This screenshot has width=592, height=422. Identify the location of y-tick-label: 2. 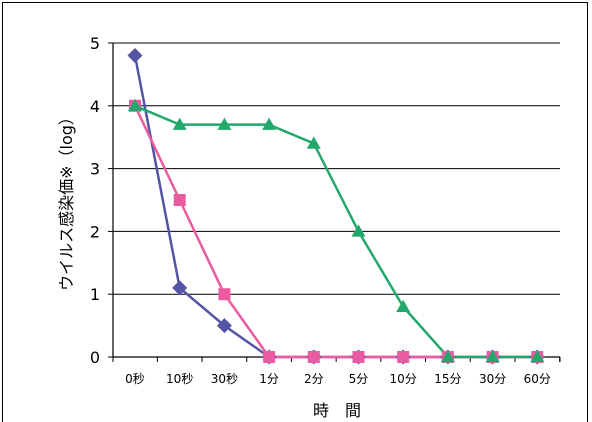
(95, 231).